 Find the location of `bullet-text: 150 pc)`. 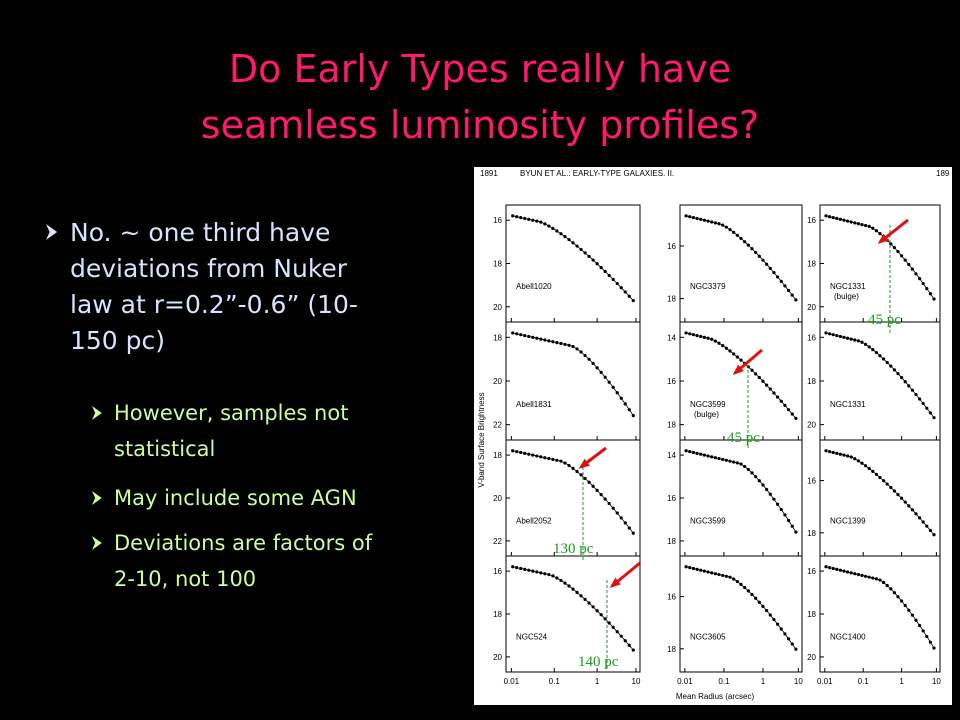

bullet-text: 150 pc) is located at coordinates (117, 340).